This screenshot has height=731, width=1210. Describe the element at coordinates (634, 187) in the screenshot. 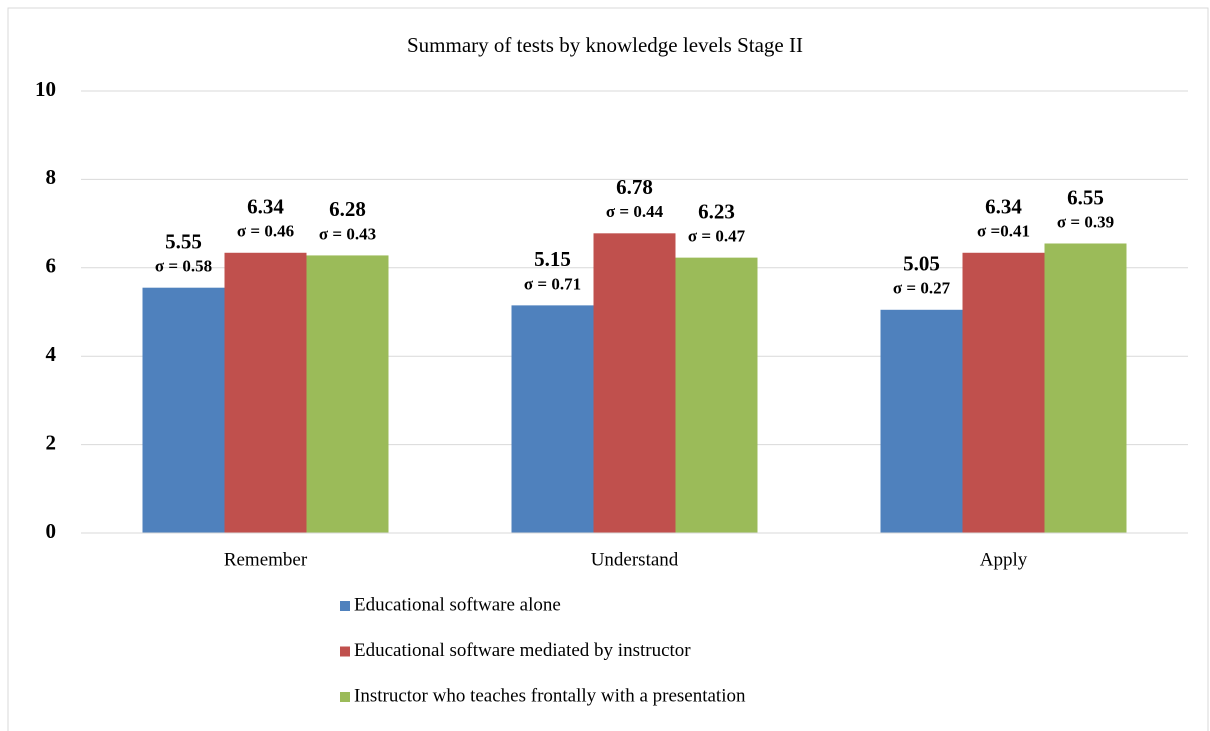

I see `value-label: 6.78` at that location.